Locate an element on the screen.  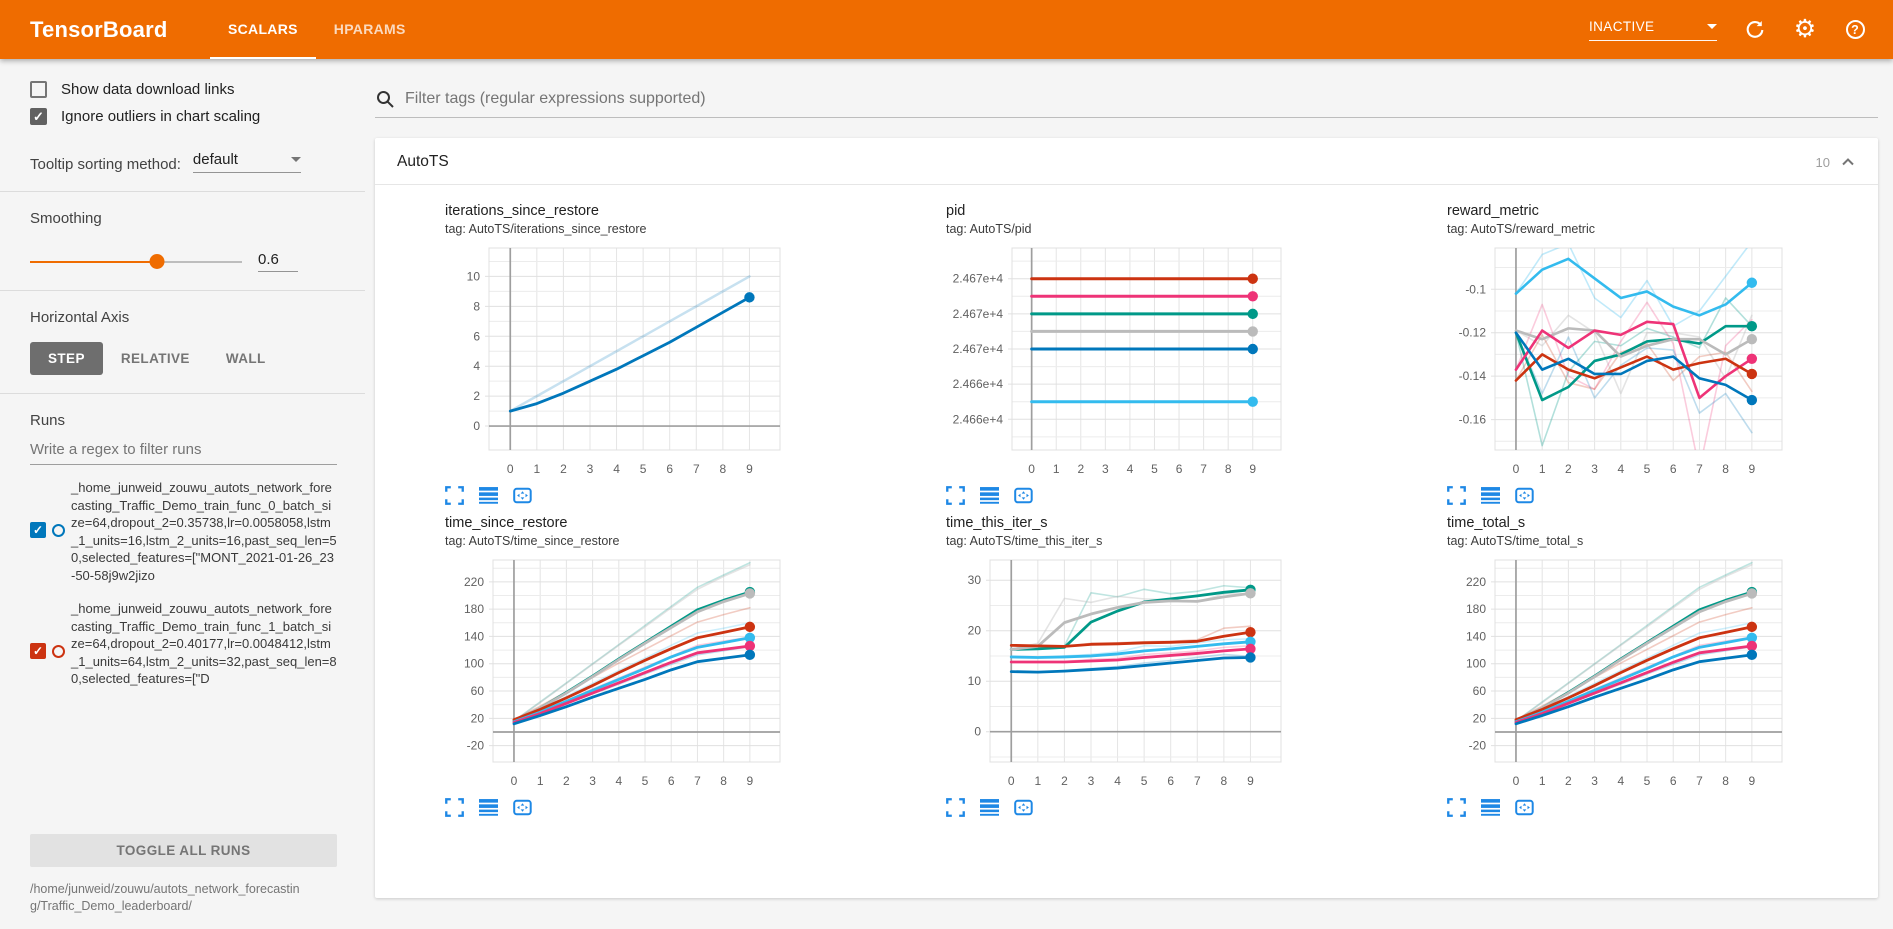
tooltip-sorting-dropdown: default is located at coordinates (246, 162).